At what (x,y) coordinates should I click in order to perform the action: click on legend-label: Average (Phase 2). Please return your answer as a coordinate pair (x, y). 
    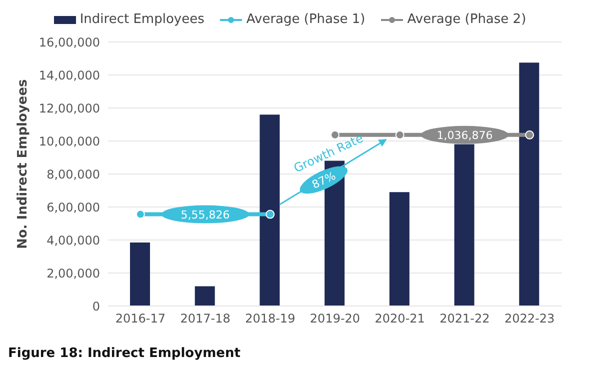
    Looking at the image, I should click on (466, 19).